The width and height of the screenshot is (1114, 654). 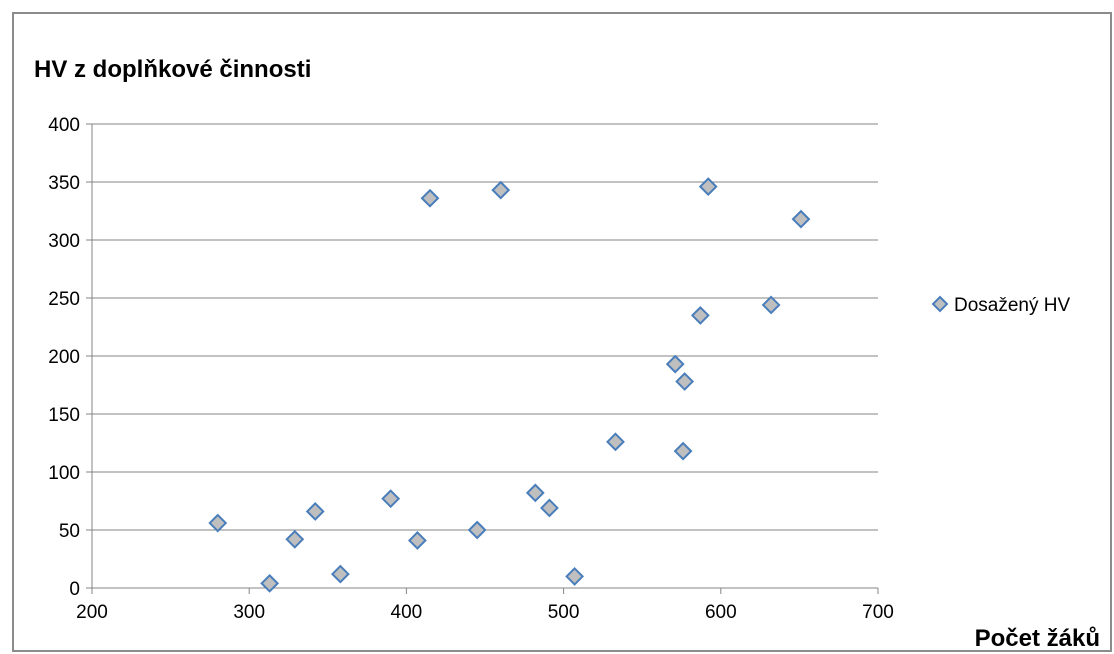 I want to click on y-tick-label: 350, so click(x=64, y=183).